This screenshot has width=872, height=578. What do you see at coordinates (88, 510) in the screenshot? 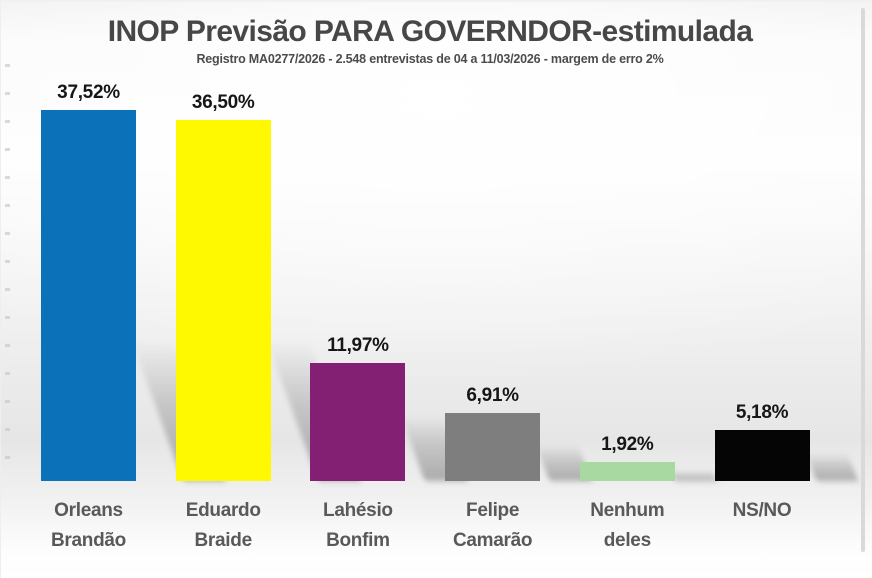
I see `category-label-line: Orleans` at bounding box center [88, 510].